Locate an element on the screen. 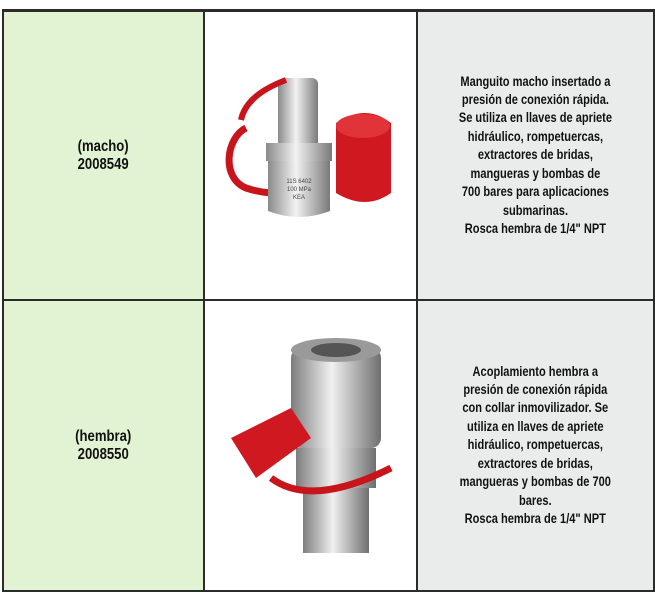 This screenshot has height=592, width=655. description-line: bares. is located at coordinates (535, 500).